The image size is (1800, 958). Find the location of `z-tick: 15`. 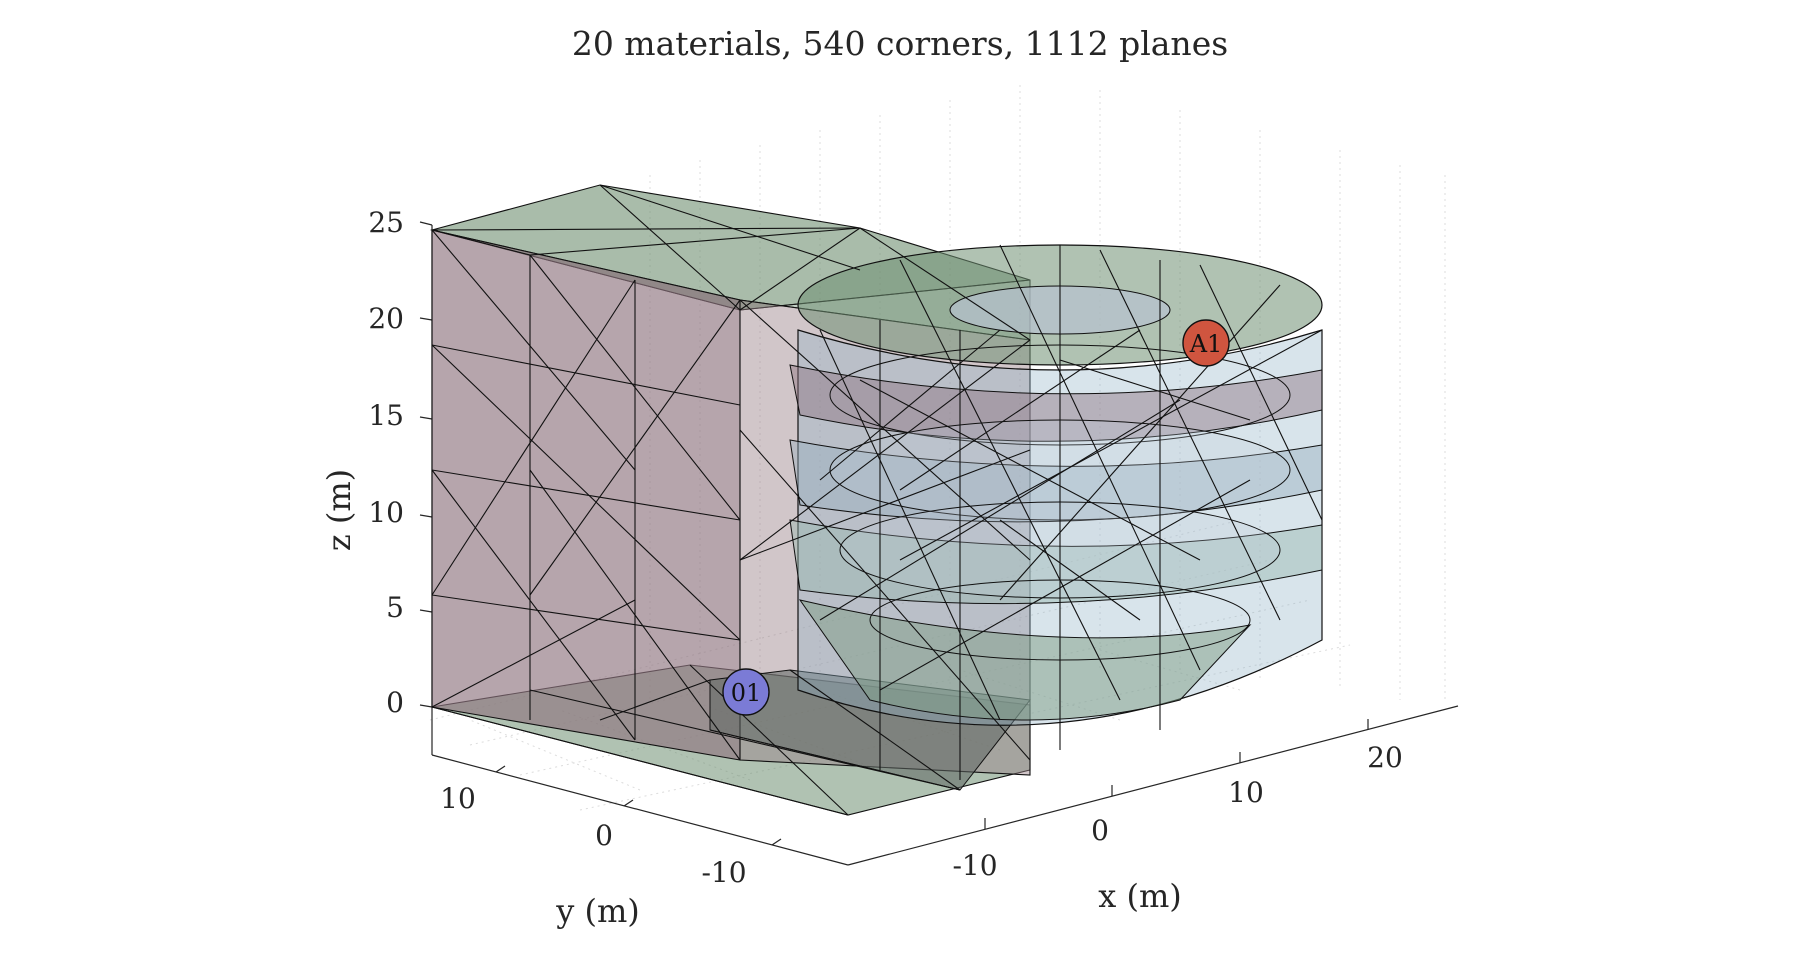

z-tick: 15 is located at coordinates (386, 415).